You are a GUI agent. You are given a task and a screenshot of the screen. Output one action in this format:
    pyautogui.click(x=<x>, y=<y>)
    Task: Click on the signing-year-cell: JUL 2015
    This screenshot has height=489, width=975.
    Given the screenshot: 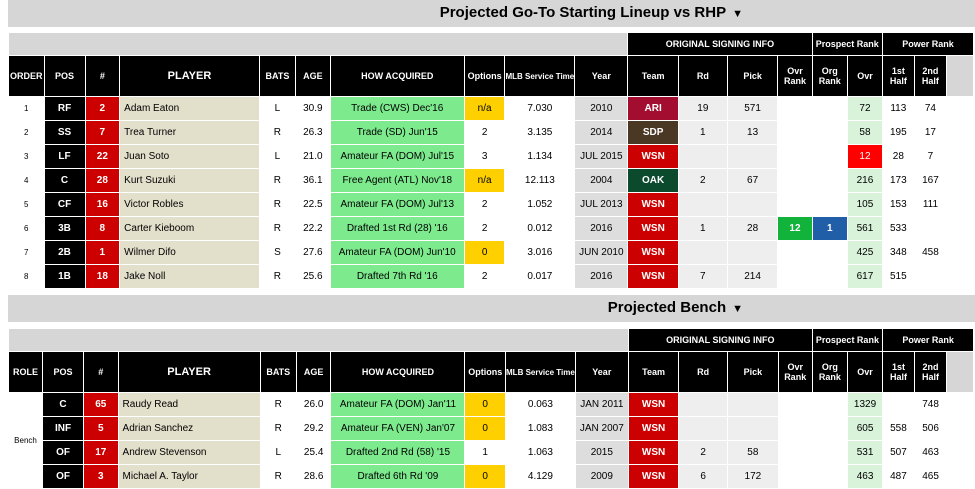 What is the action you would take?
    pyautogui.click(x=601, y=156)
    